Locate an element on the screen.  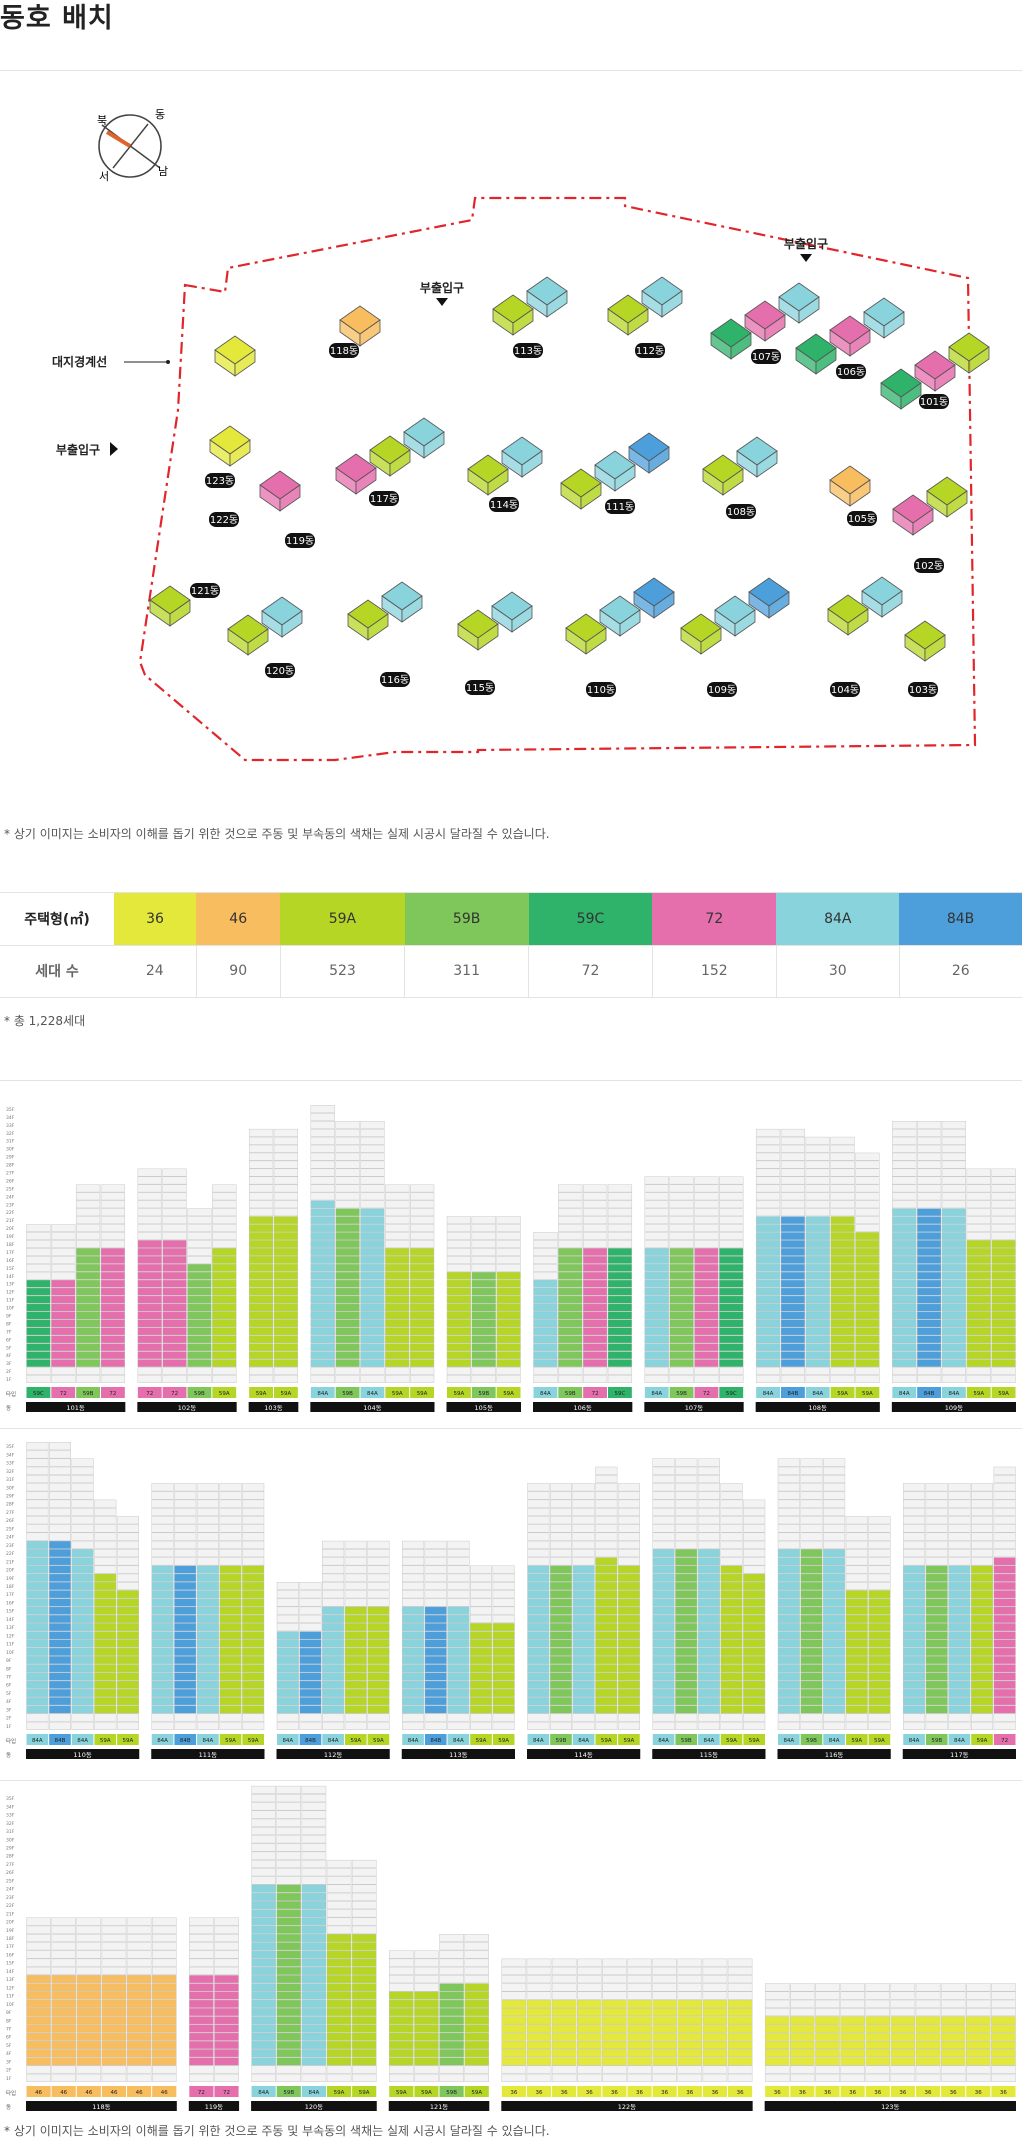
floor-label: 6F is located at coordinates (9, 1686).